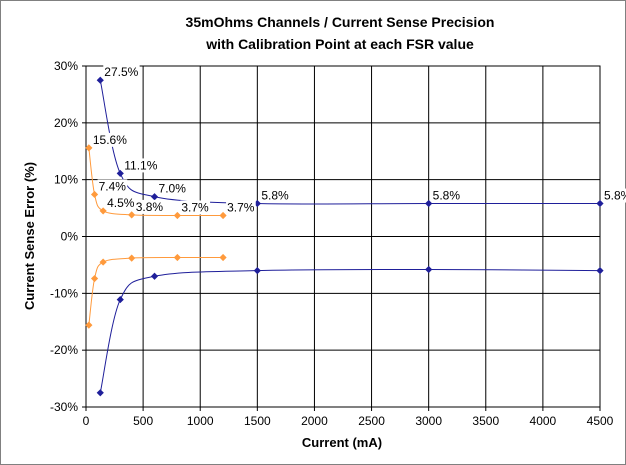  I want to click on series-1-data-label: 4.5%, so click(121, 203).